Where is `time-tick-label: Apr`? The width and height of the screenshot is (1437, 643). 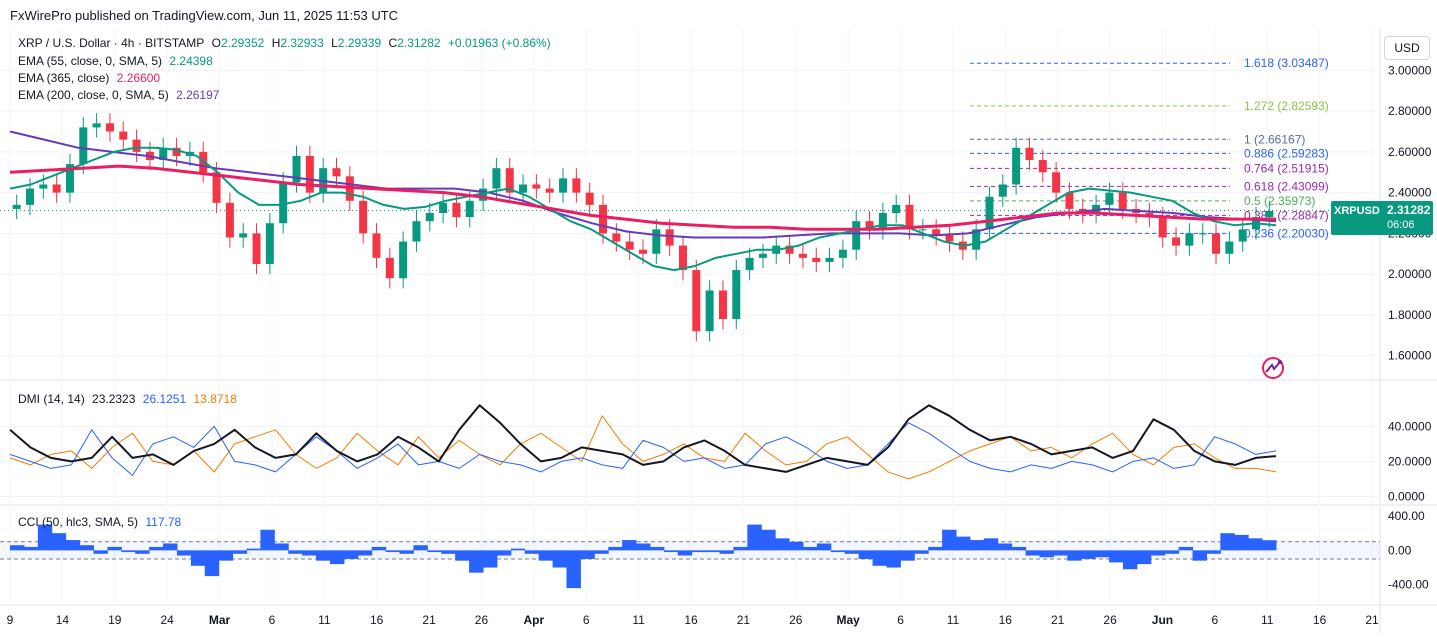 time-tick-label: Apr is located at coordinates (534, 620).